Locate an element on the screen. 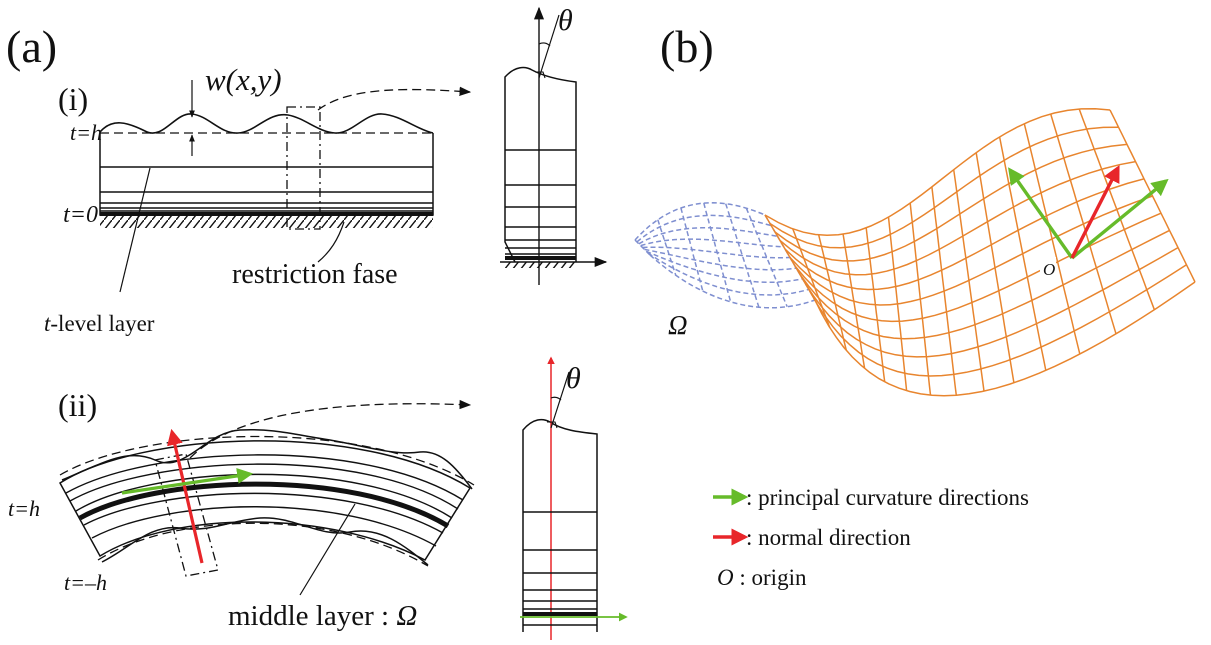 The image size is (1211, 645). panel-a-label: (a) is located at coordinates (31, 46).